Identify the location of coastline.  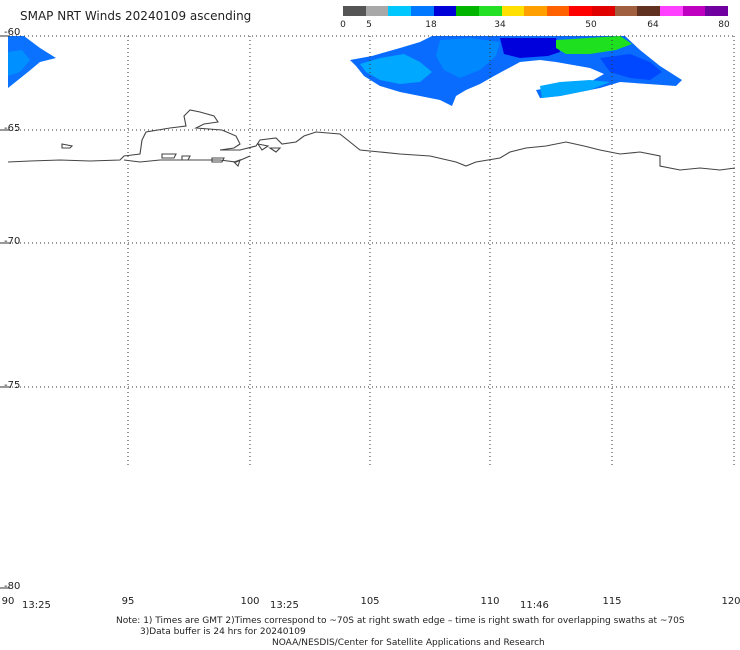
(371, 140).